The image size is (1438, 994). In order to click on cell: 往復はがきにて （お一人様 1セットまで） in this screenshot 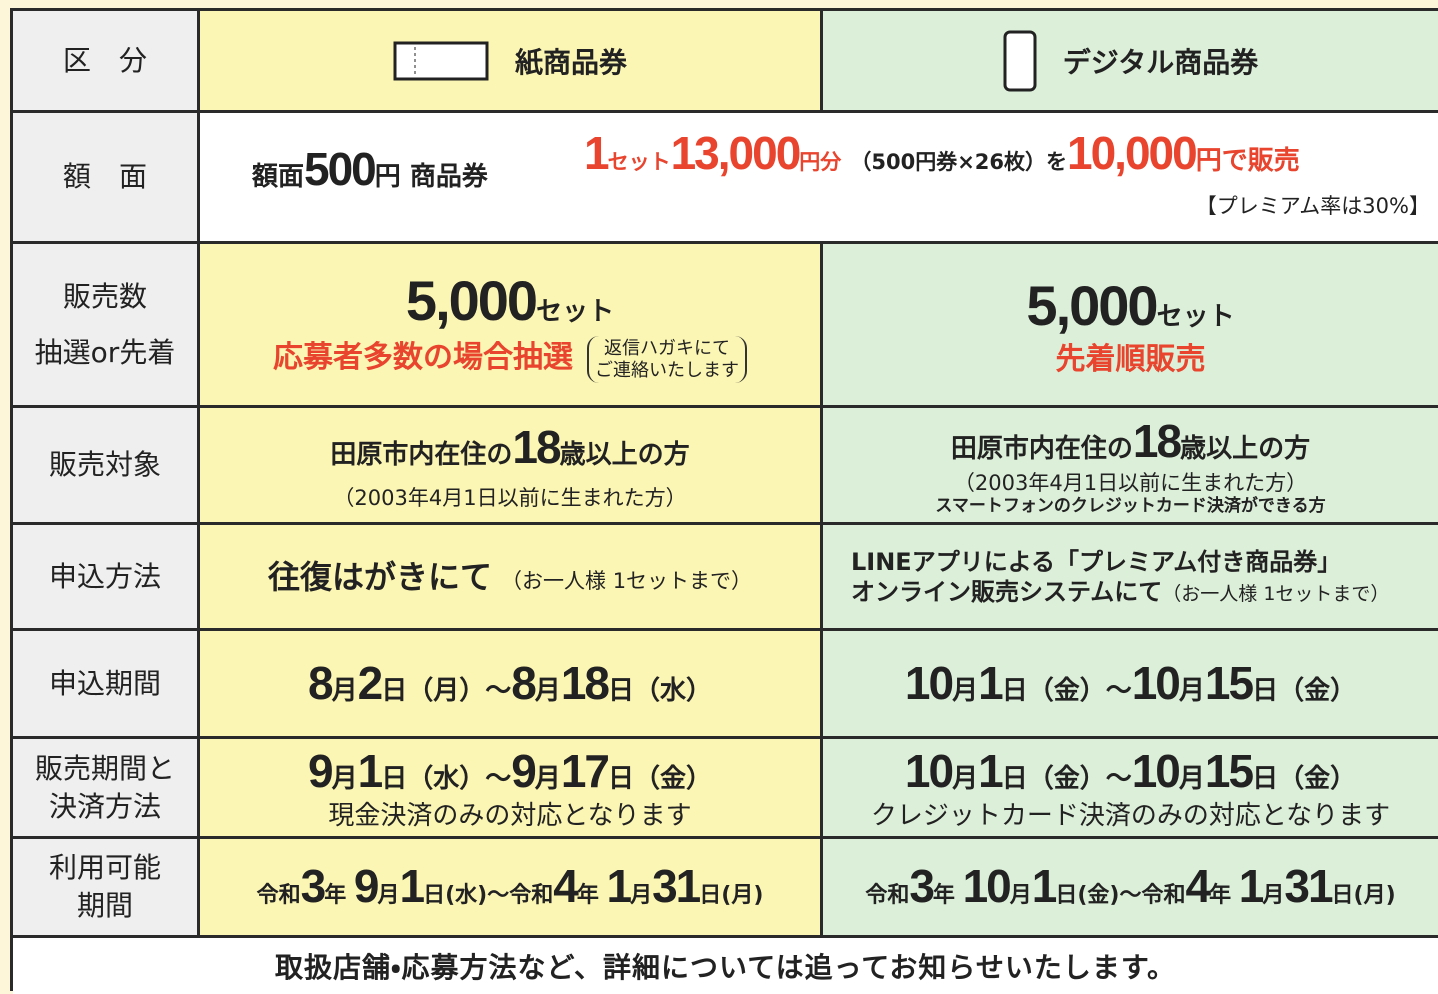, I will do `click(510, 576)`.